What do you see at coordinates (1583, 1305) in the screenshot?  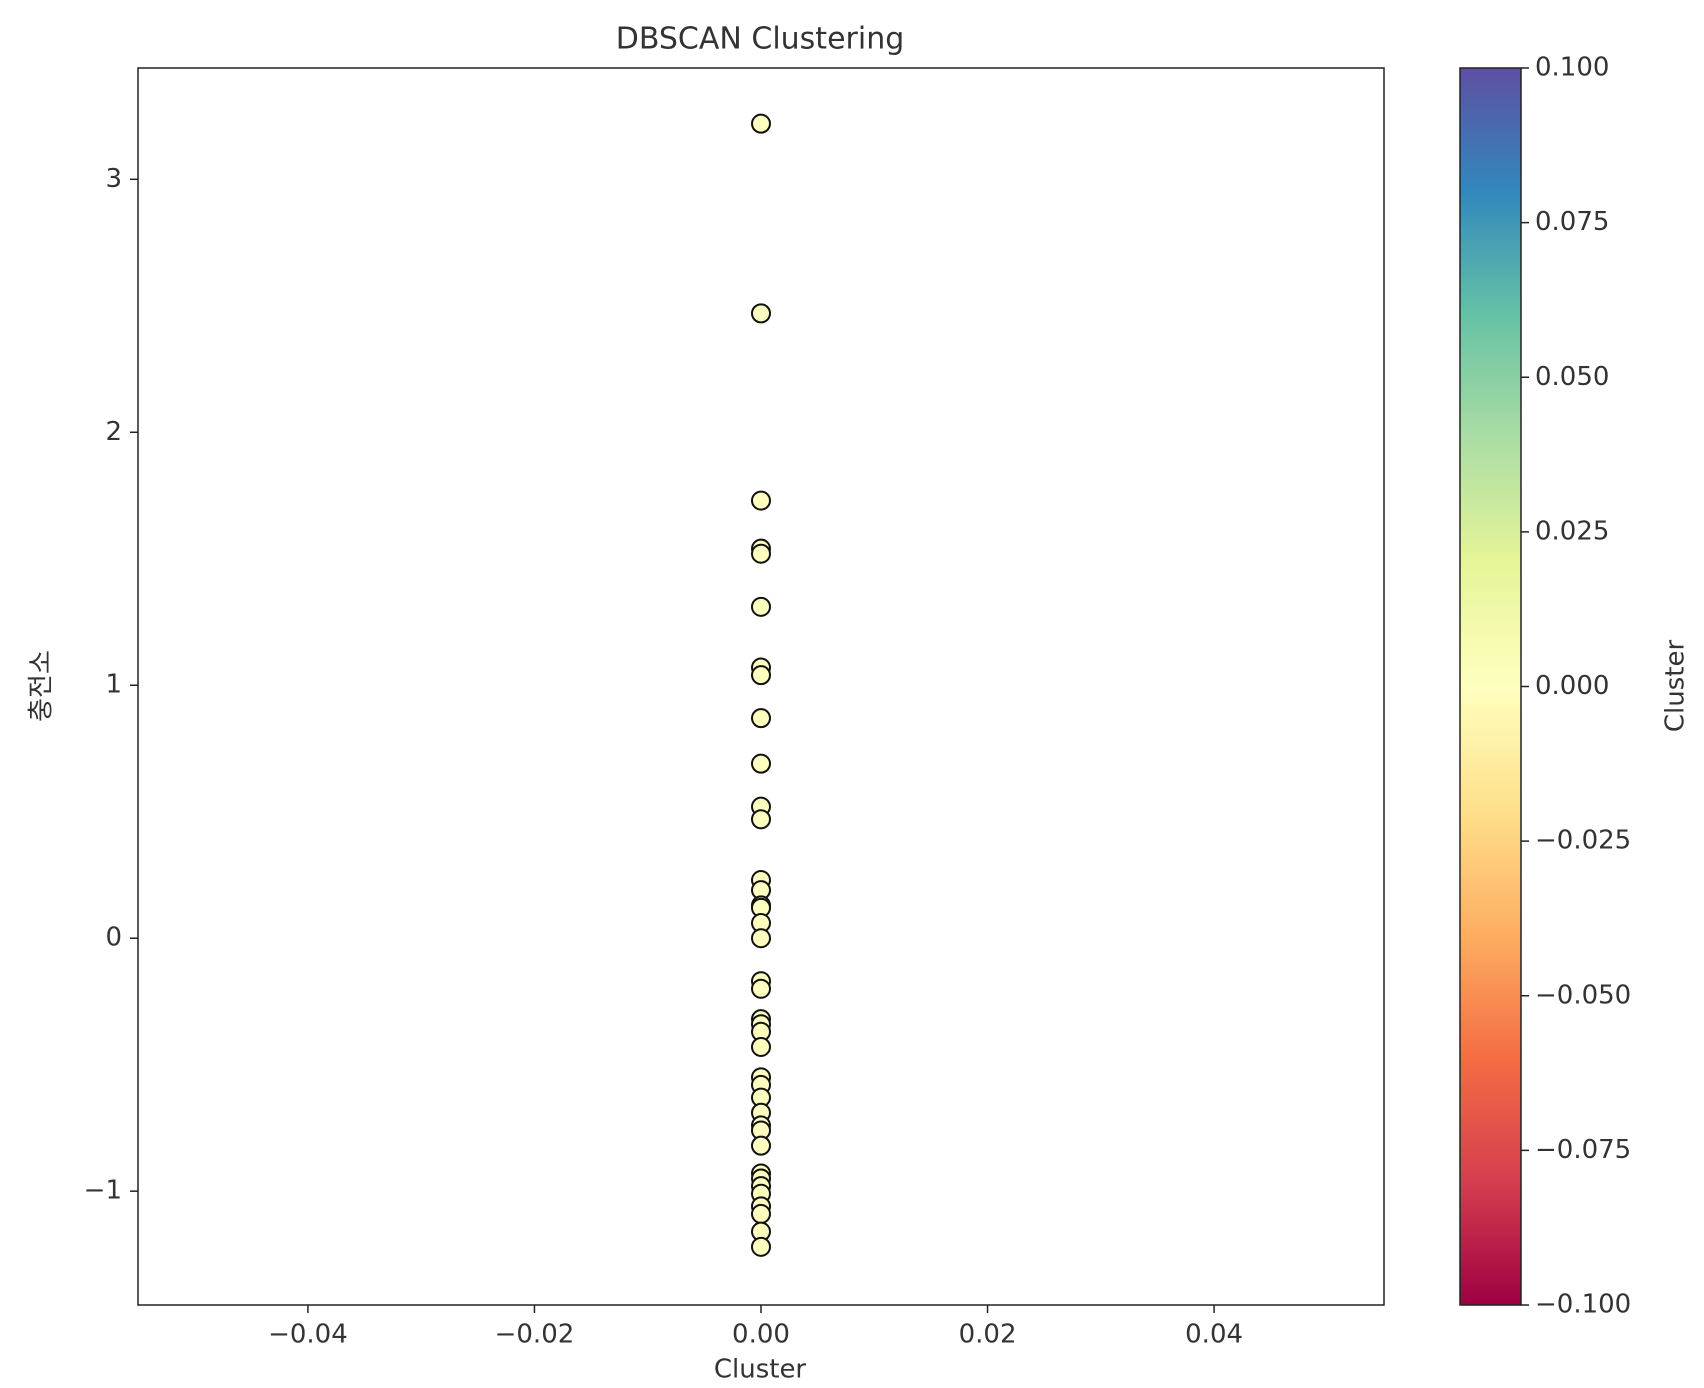 I see `colorbar-tick-label: −0.100` at bounding box center [1583, 1305].